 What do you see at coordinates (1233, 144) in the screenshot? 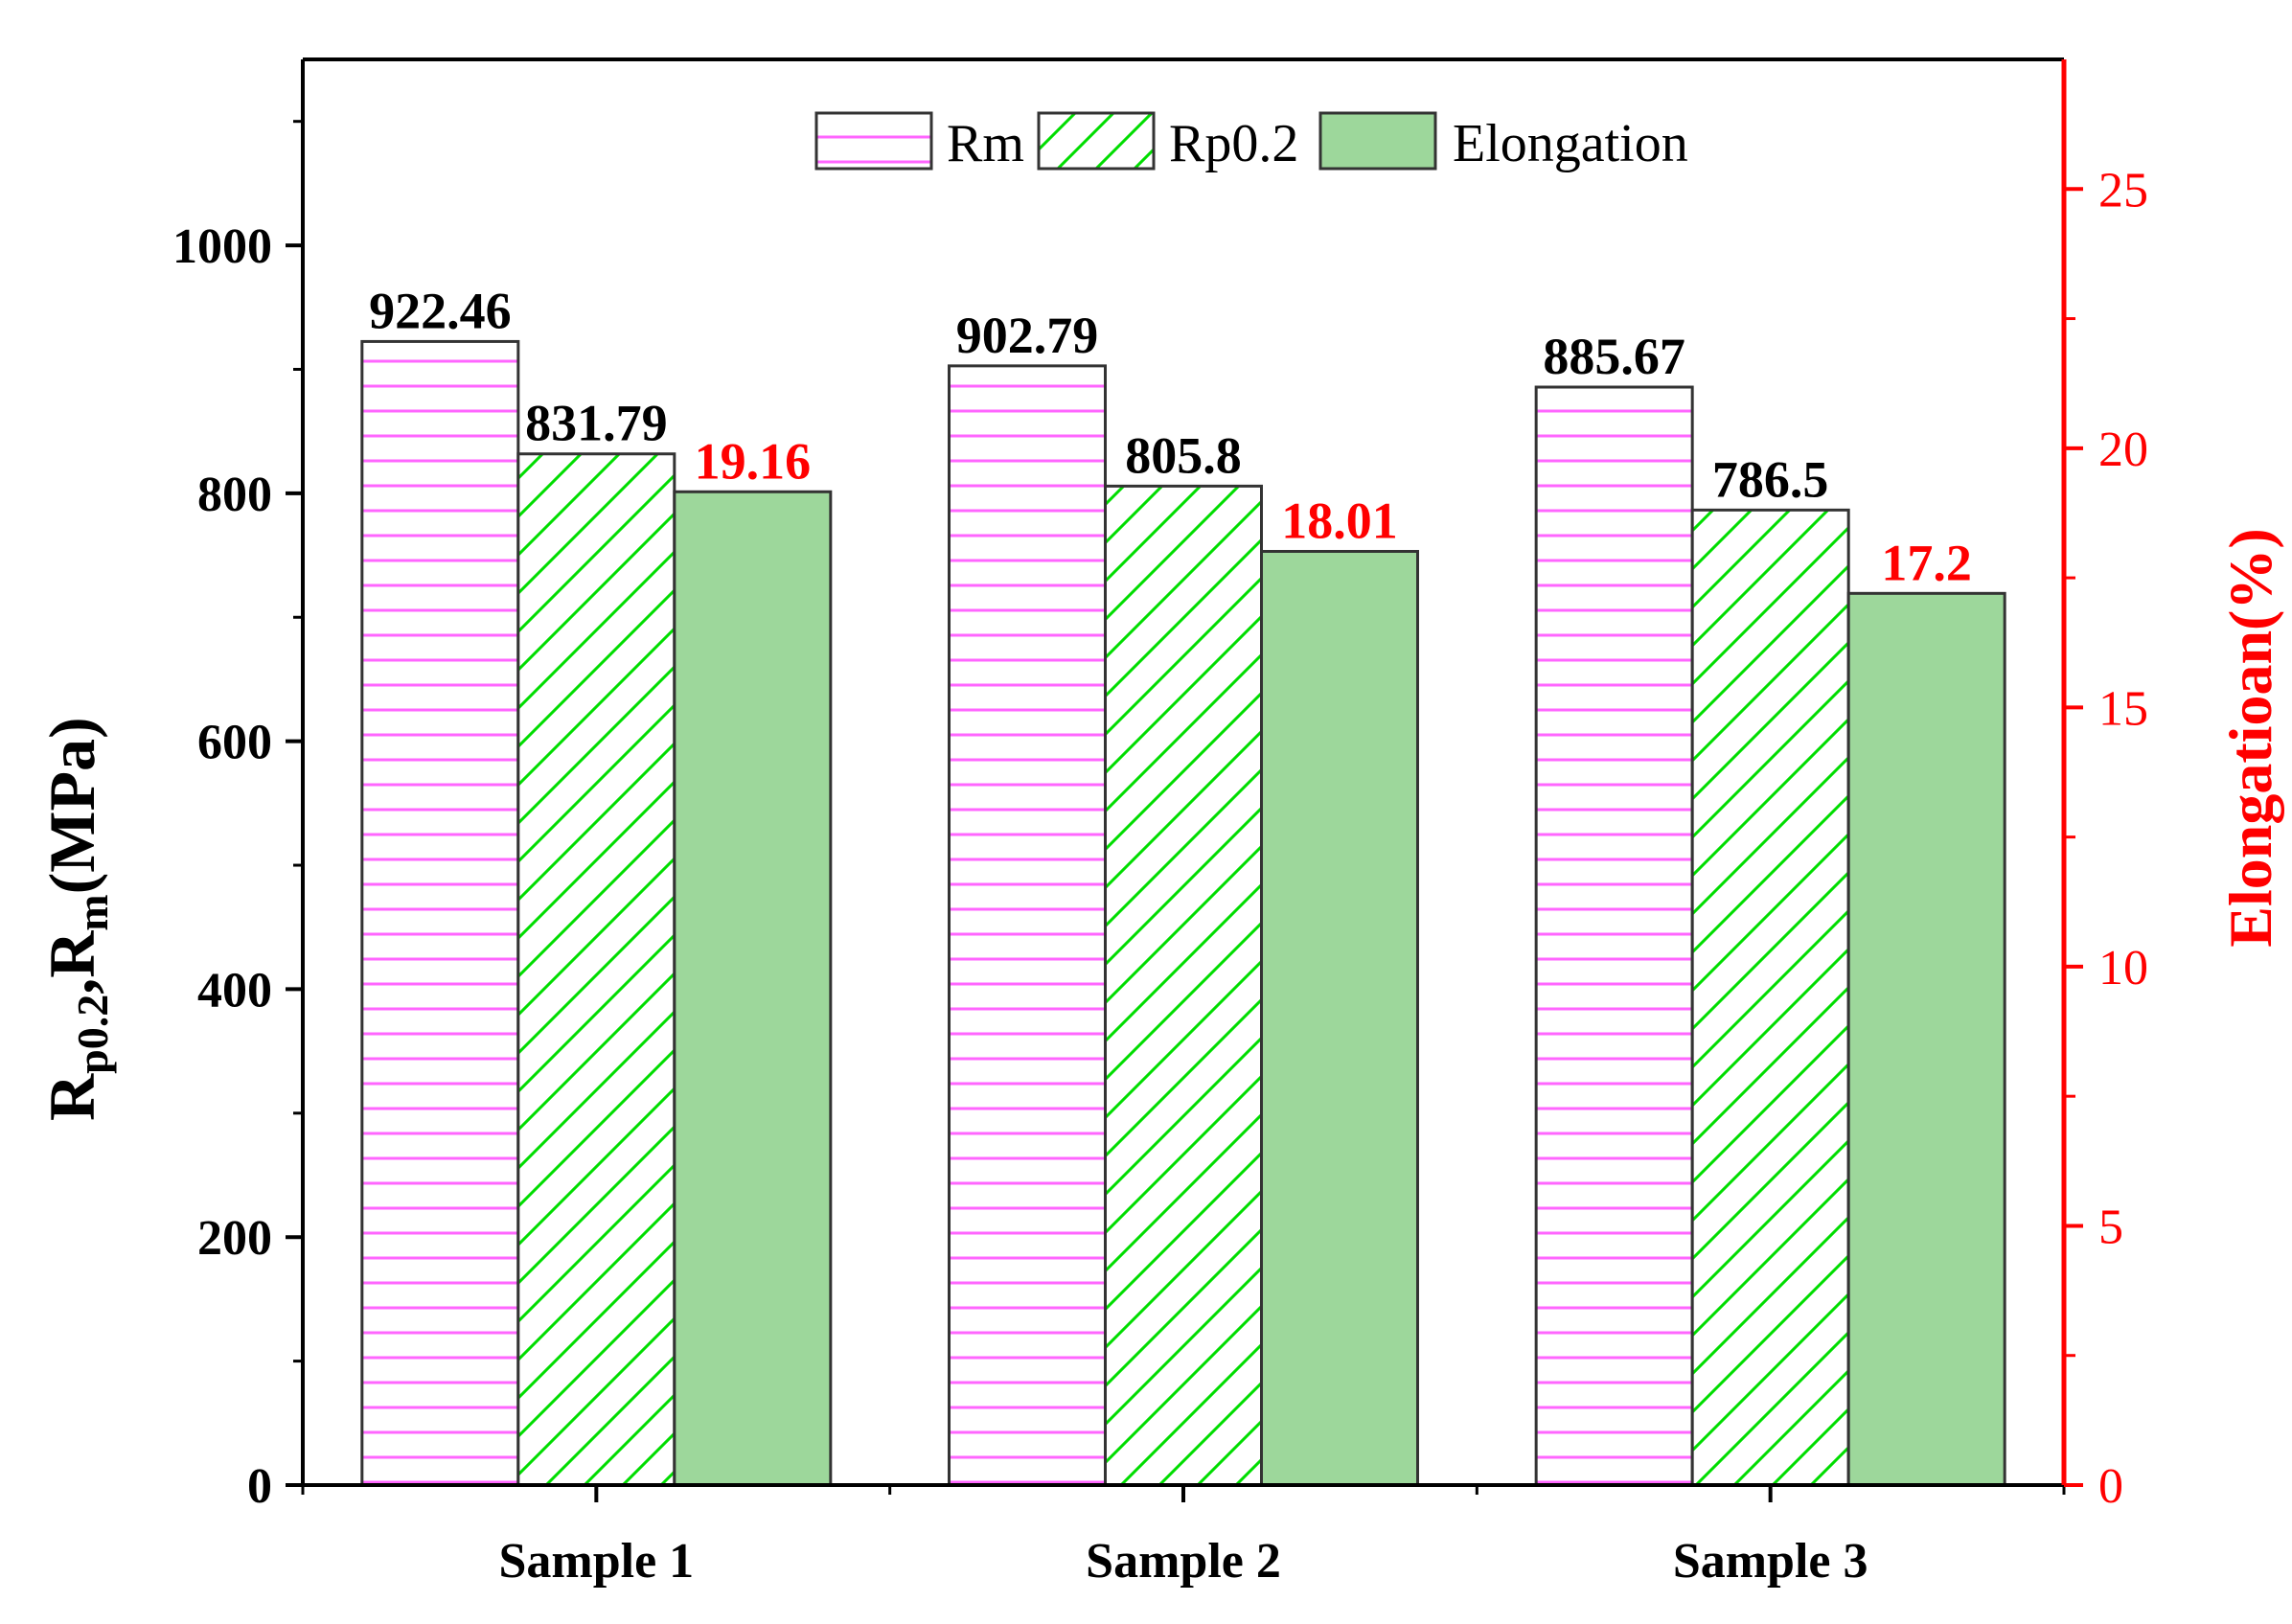
I see `legend-label-rp: Rp0.2` at bounding box center [1233, 144].